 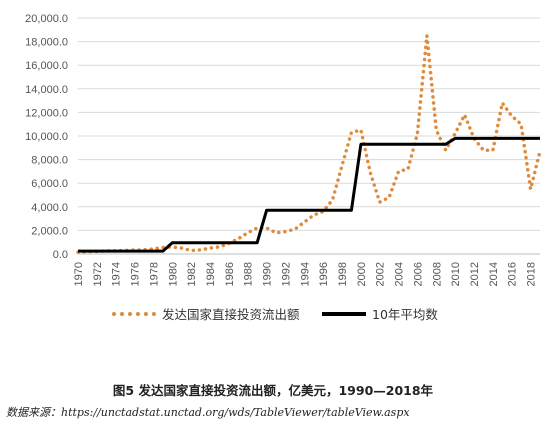 What do you see at coordinates (475, 274) in the screenshot?
I see `x-tick-label: 2012` at bounding box center [475, 274].